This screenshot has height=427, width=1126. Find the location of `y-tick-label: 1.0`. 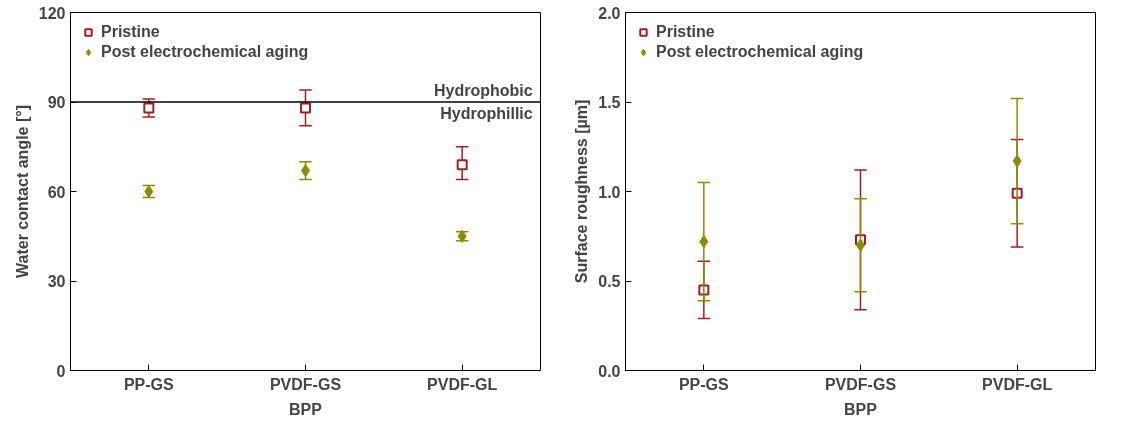

y-tick-label: 1.0 is located at coordinates (609, 192).